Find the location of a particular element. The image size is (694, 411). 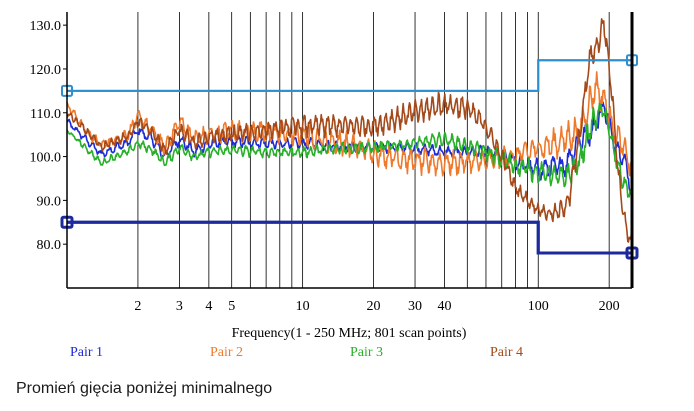

x-tick-label: 30 is located at coordinates (415, 306).